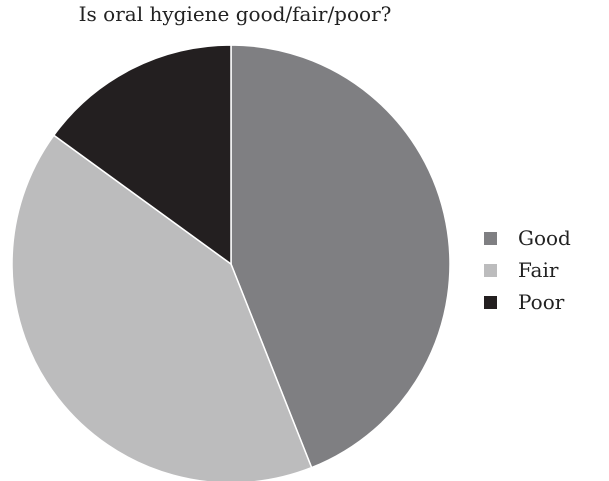 Image resolution: width=609 pixels, height=481 pixels. I want to click on legend-swatch-poor, so click(490, 302).